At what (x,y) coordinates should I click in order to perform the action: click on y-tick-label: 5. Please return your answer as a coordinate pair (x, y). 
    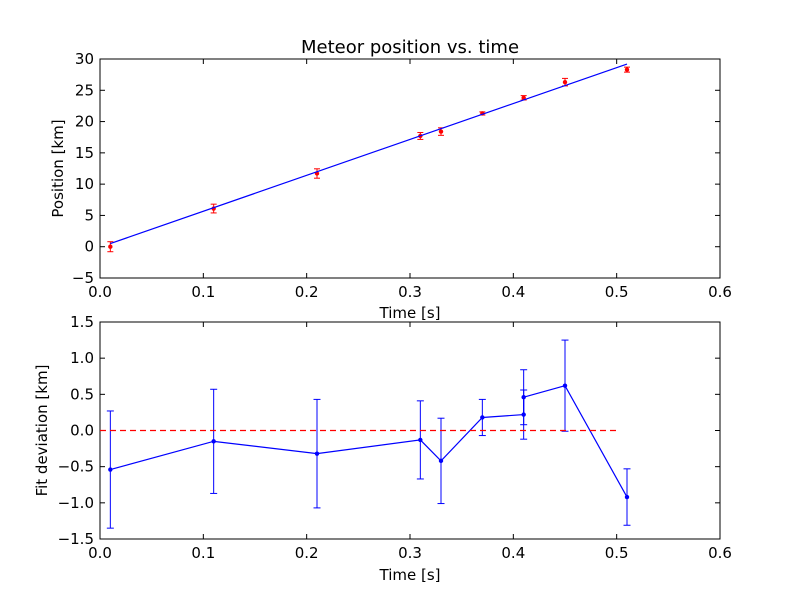
    Looking at the image, I should click on (89, 215).